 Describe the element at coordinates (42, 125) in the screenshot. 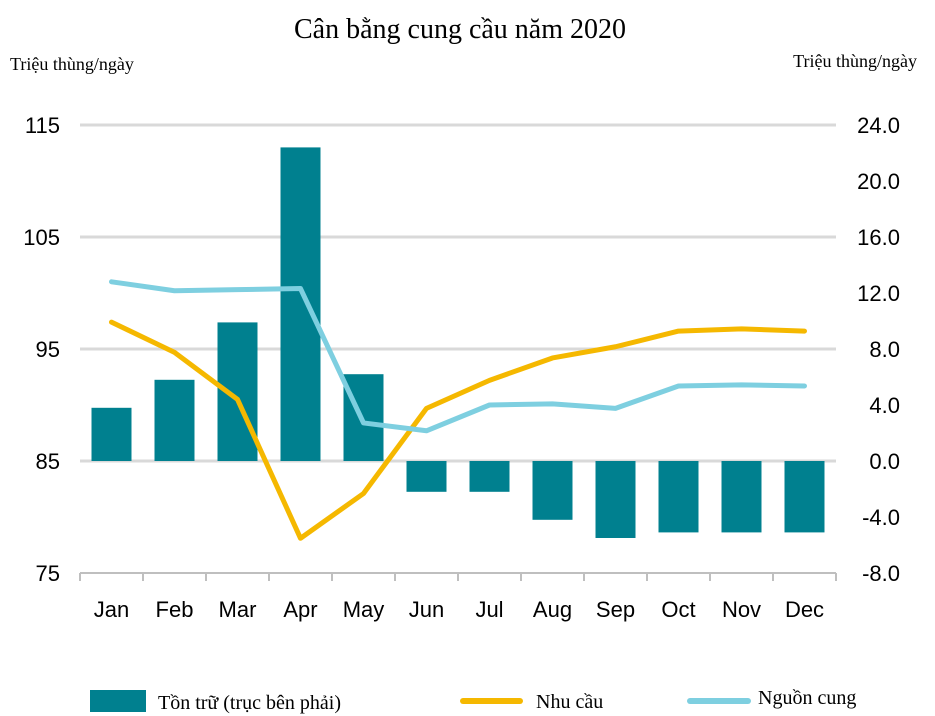

I see `left-tick-label: 115` at that location.